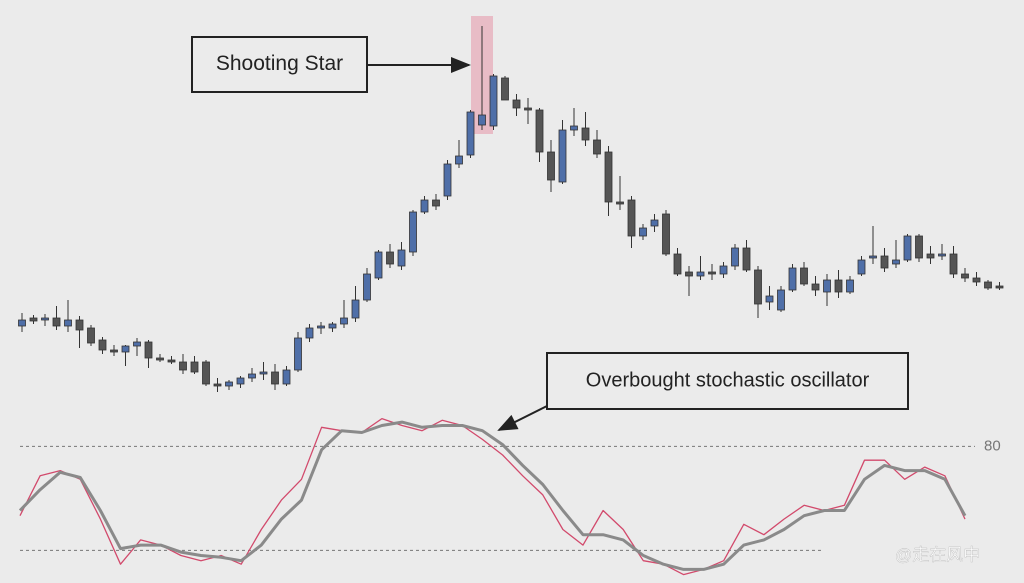 This screenshot has height=583, width=1024. What do you see at coordinates (279, 63) in the screenshot?
I see `annotation-text: Shooting Star` at bounding box center [279, 63].